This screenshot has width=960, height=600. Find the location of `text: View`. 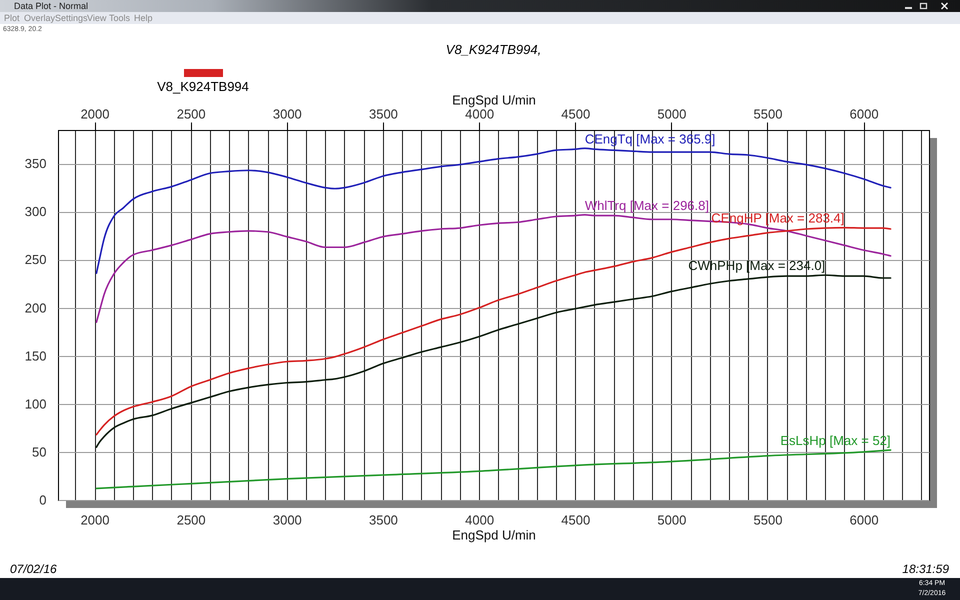

text: View is located at coordinates (96, 18).